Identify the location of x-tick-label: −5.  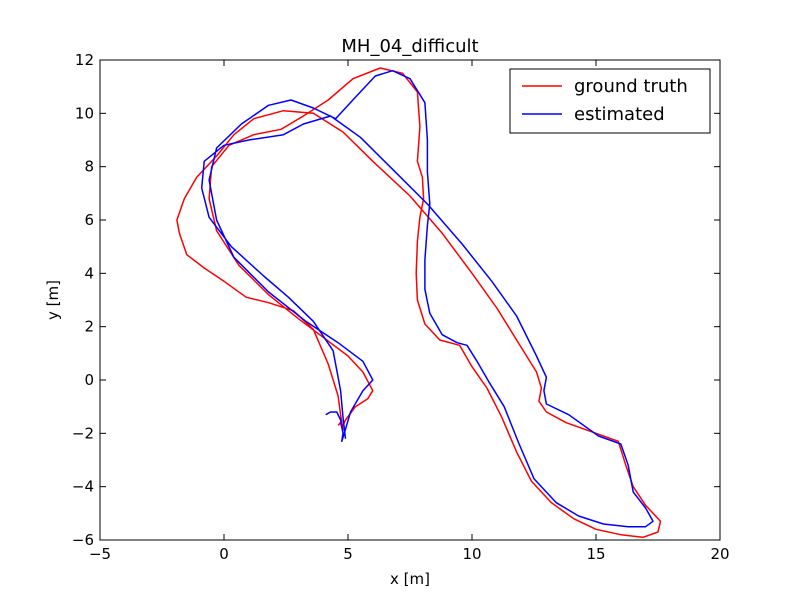
(100, 554).